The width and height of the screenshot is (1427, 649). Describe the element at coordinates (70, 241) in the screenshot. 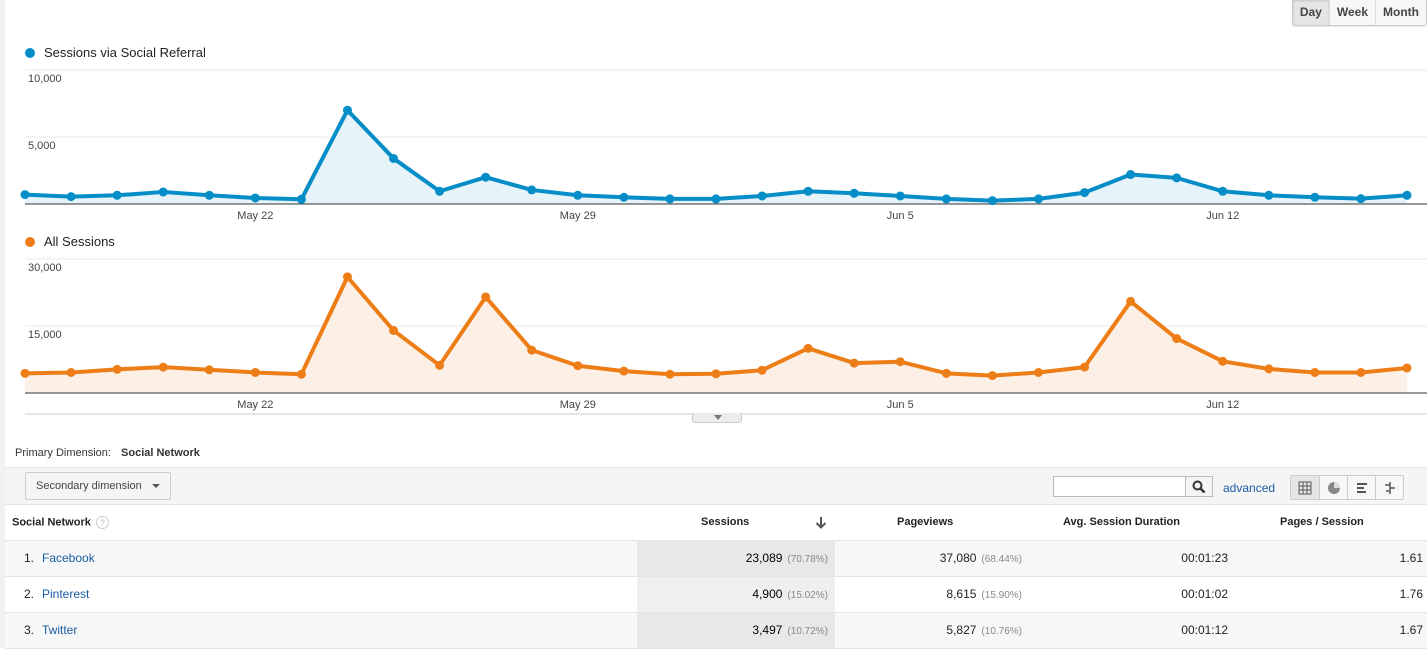

I see `chart2-legend: All Sessions` at that location.